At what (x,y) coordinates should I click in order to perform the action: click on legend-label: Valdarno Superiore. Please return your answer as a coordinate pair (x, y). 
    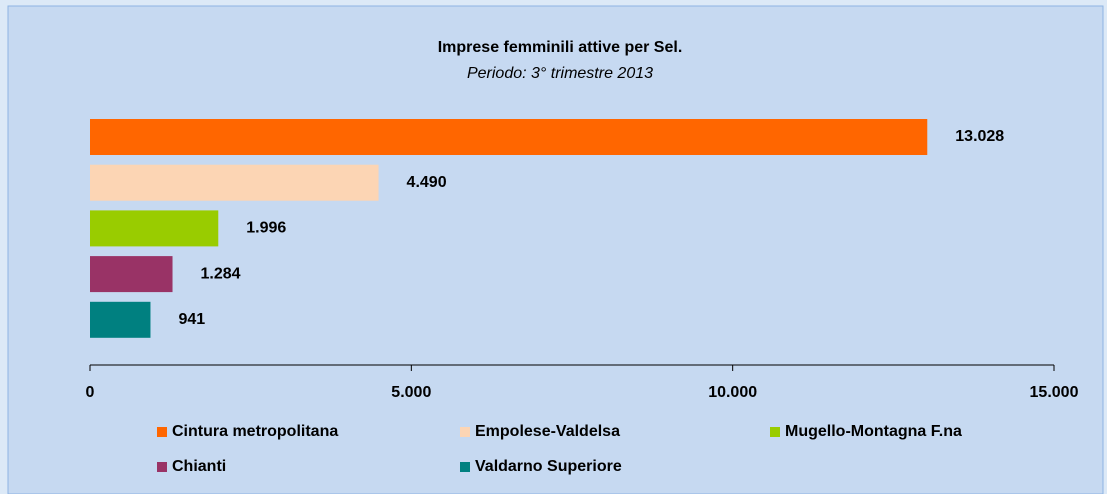
    Looking at the image, I should click on (548, 466).